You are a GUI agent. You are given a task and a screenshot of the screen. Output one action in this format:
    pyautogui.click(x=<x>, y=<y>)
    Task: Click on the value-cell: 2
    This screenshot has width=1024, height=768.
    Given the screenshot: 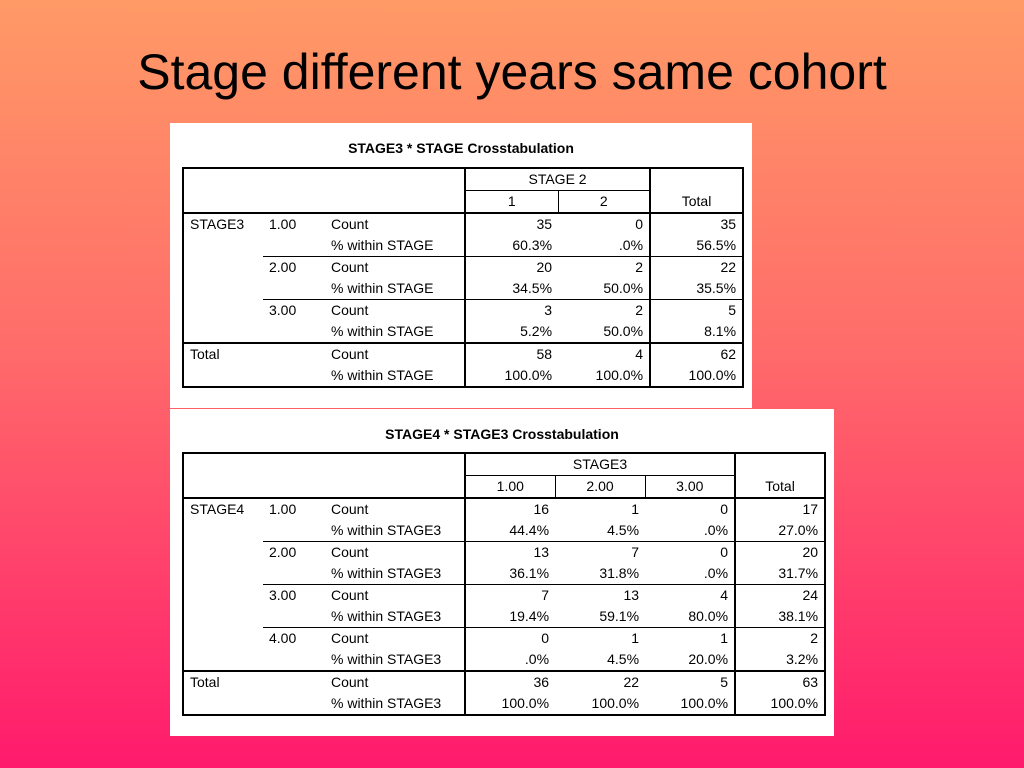 What is the action you would take?
    pyautogui.click(x=604, y=310)
    